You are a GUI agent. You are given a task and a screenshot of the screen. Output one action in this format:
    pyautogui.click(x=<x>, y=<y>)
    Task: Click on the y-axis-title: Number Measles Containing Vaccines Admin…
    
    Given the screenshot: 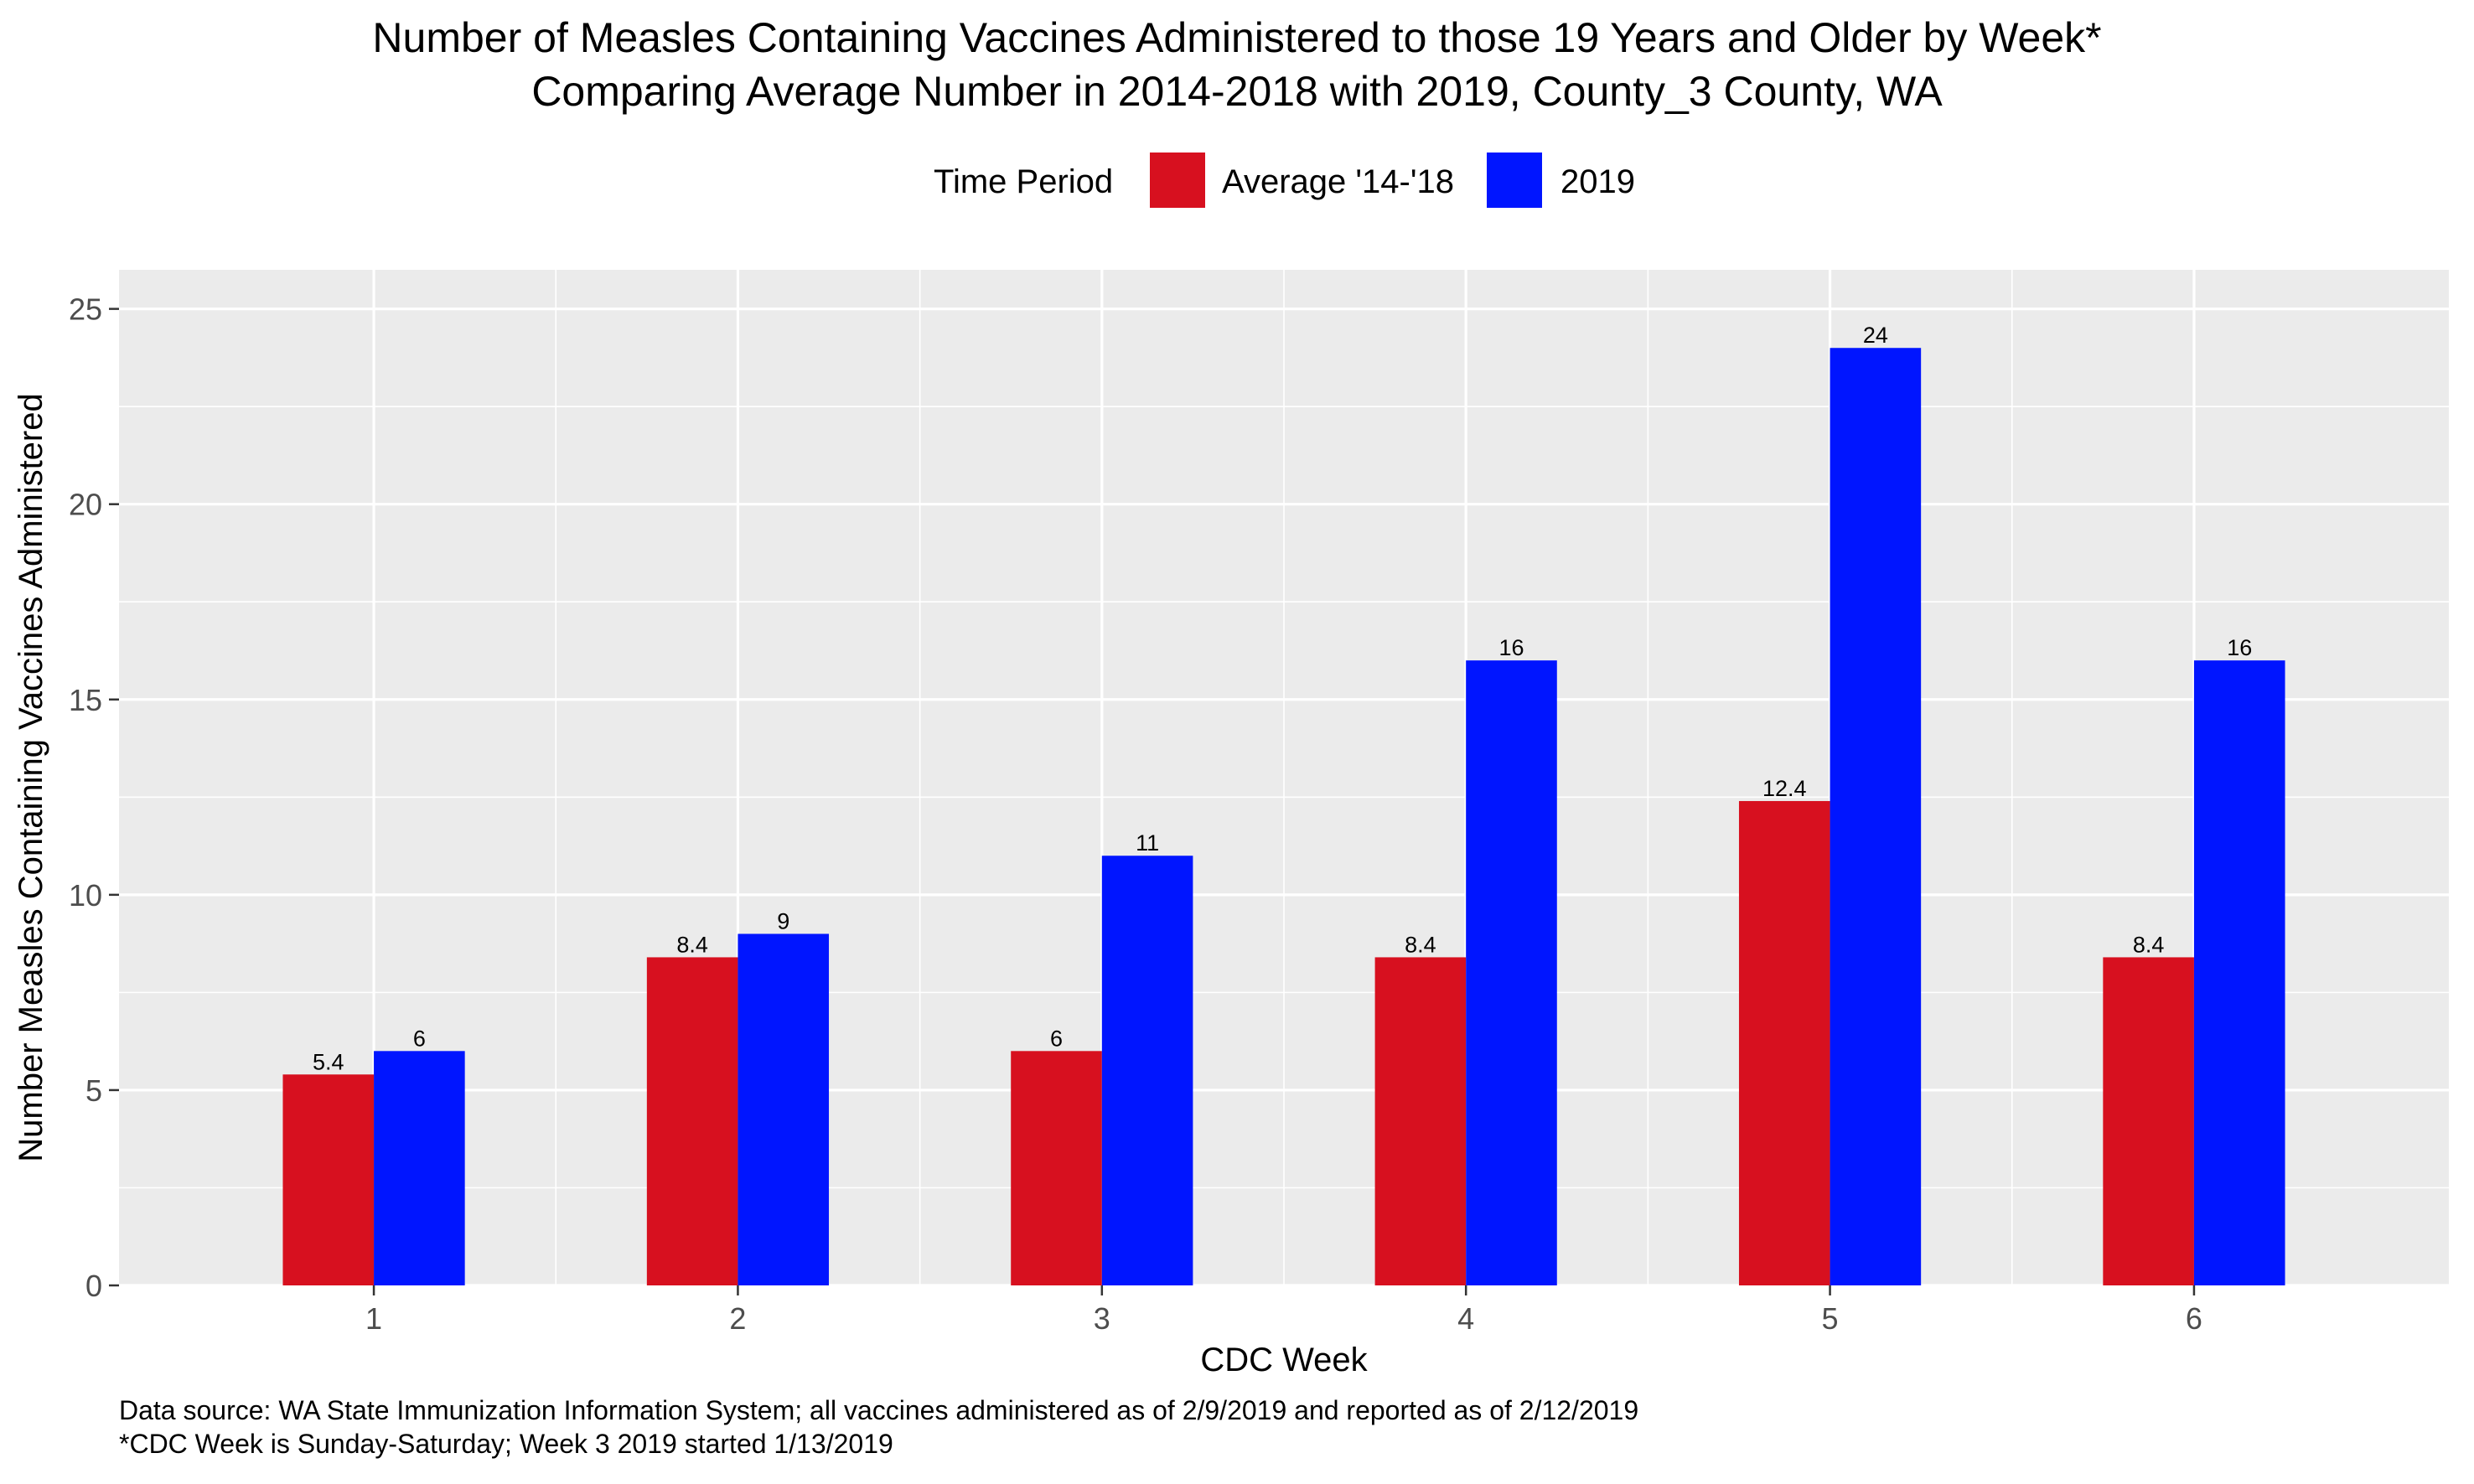 What is the action you would take?
    pyautogui.click(x=31, y=777)
    